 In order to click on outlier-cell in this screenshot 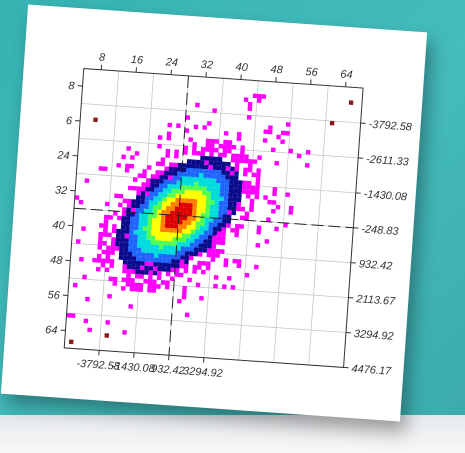, I will do `click(351, 102)`.